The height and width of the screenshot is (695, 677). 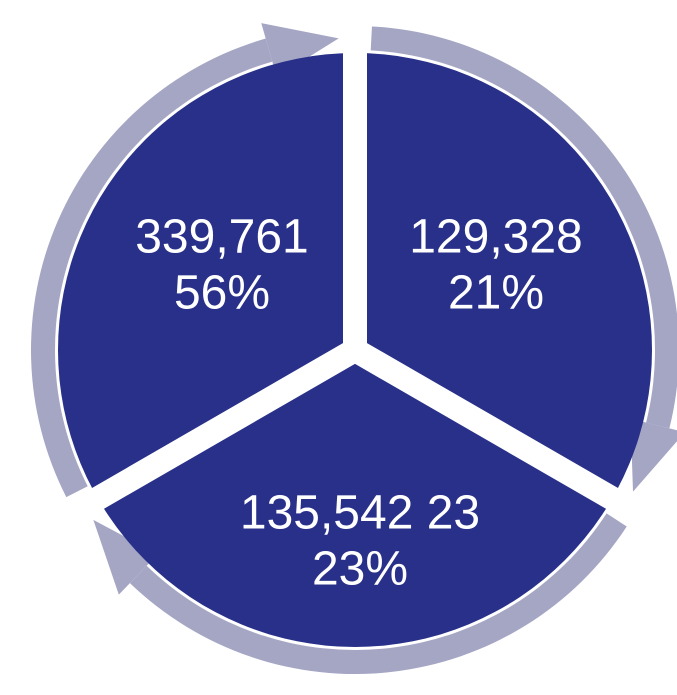 What do you see at coordinates (222, 237) in the screenshot?
I see `segment-value: 339,761` at bounding box center [222, 237].